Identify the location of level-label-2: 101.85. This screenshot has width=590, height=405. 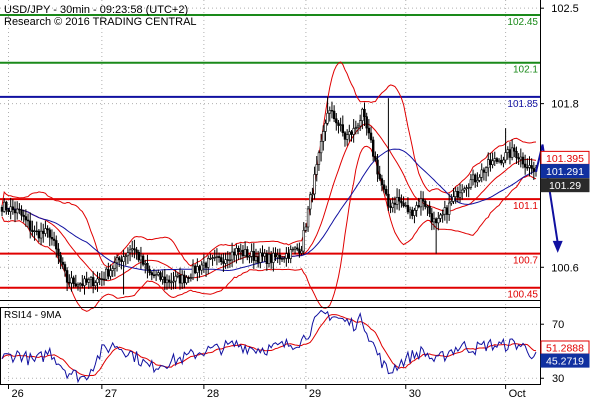
(522, 104).